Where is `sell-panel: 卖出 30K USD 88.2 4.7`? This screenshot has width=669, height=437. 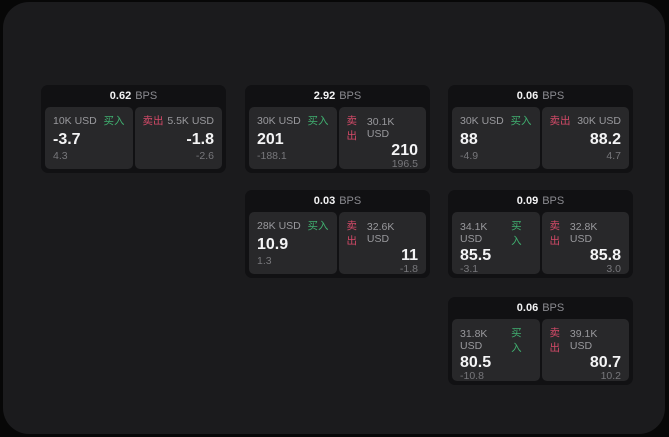 sell-panel: 卖出 30K USD 88.2 4.7 is located at coordinates (585, 138).